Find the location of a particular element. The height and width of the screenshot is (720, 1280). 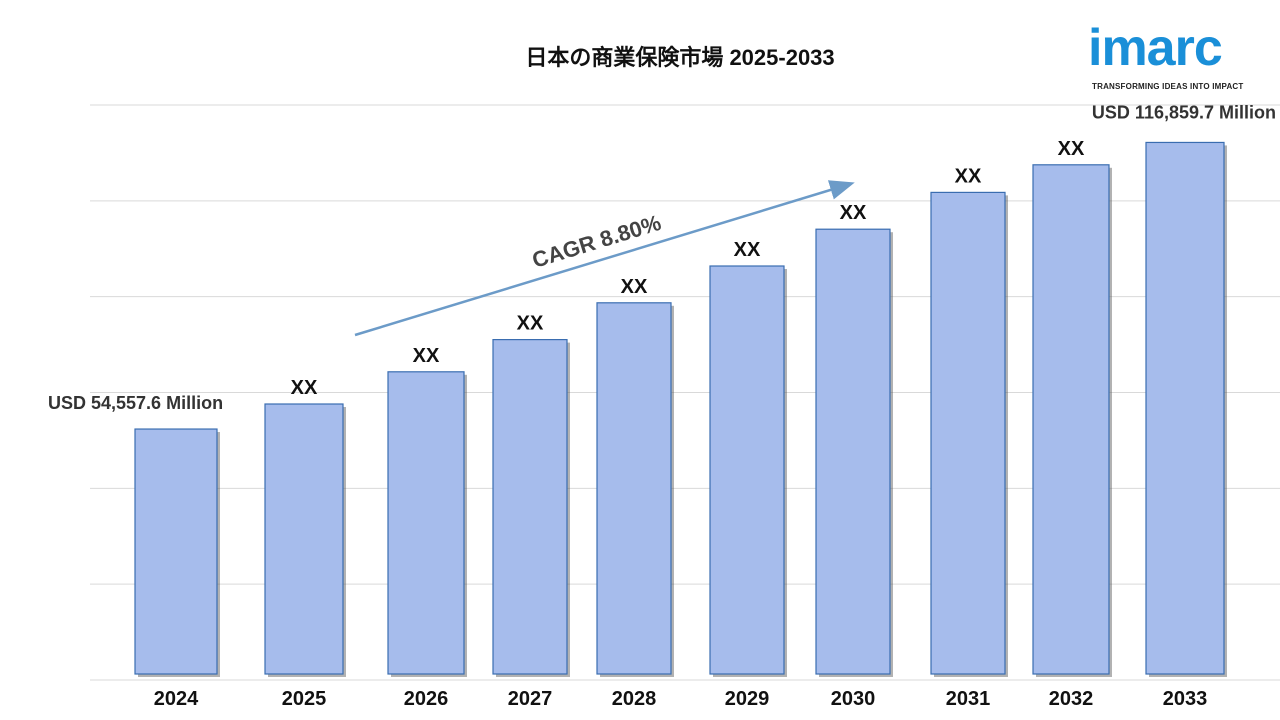

x-tick-label: 2030 is located at coordinates (853, 699).